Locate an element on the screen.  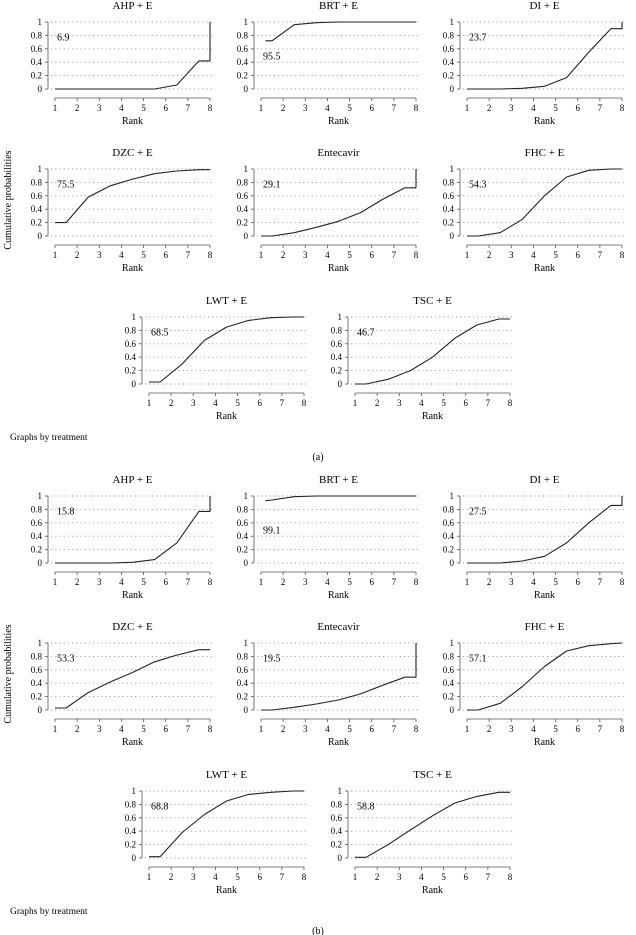
sucra-label: 46.7 is located at coordinates (366, 333).